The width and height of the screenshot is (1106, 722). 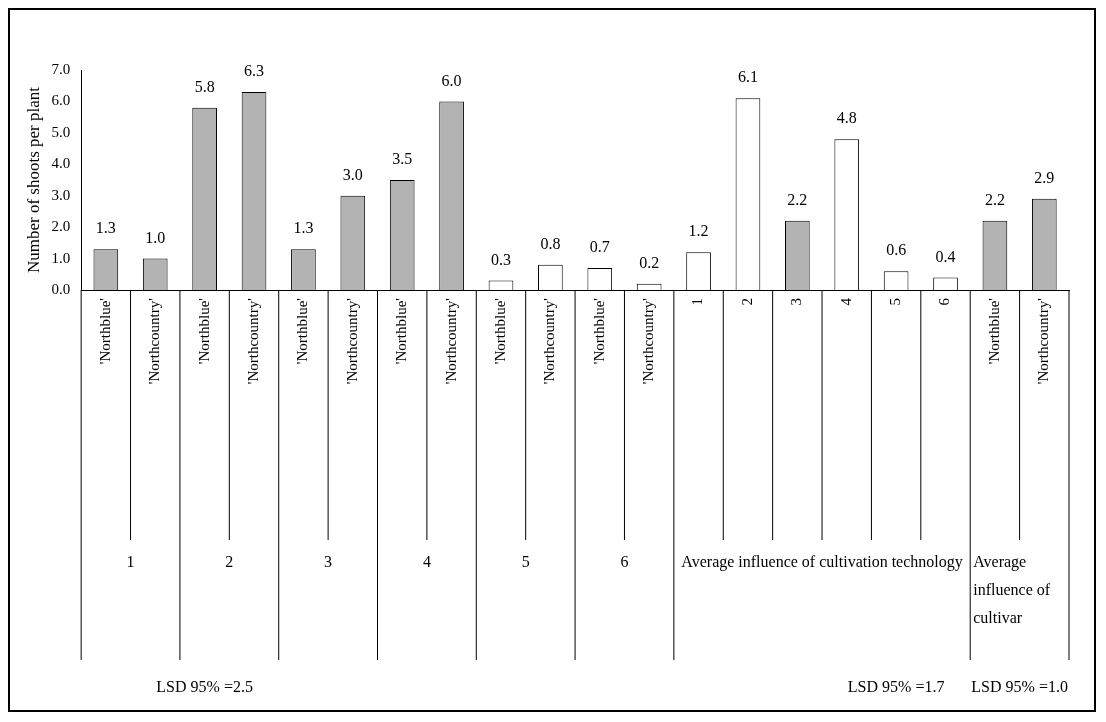 What do you see at coordinates (61, 257) in the screenshot?
I see `y-tick-label: 1.0` at bounding box center [61, 257].